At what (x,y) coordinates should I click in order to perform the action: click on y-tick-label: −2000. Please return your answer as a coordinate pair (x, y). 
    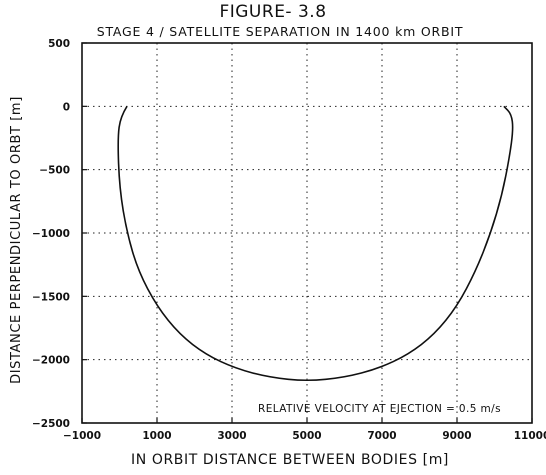
    Looking at the image, I should click on (51, 361).